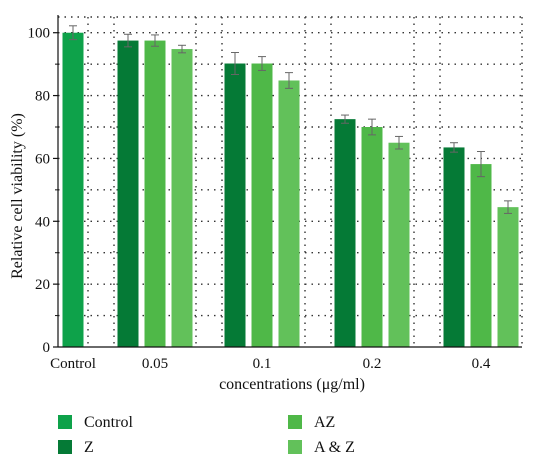  Describe the element at coordinates (324, 422) in the screenshot. I see `legend-label: AZ` at that location.